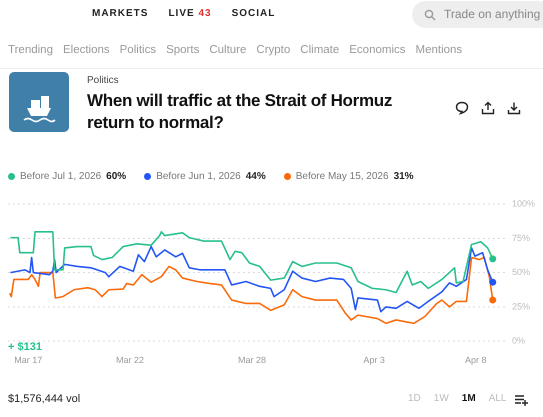  I want to click on x-tick-label: Mar 28, so click(252, 360).